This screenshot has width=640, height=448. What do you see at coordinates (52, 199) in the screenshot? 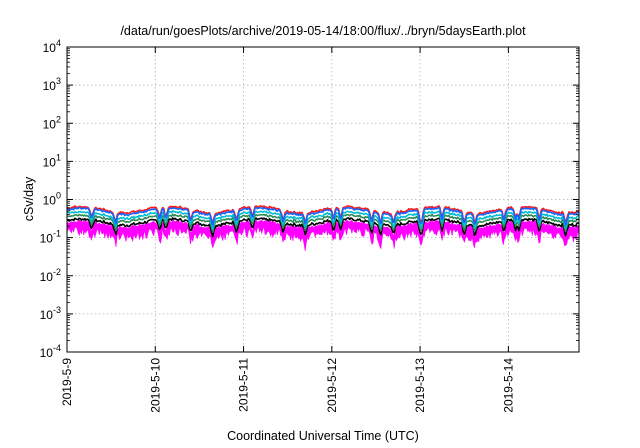
I see `y-tick-label: 10⁰` at bounding box center [52, 199].